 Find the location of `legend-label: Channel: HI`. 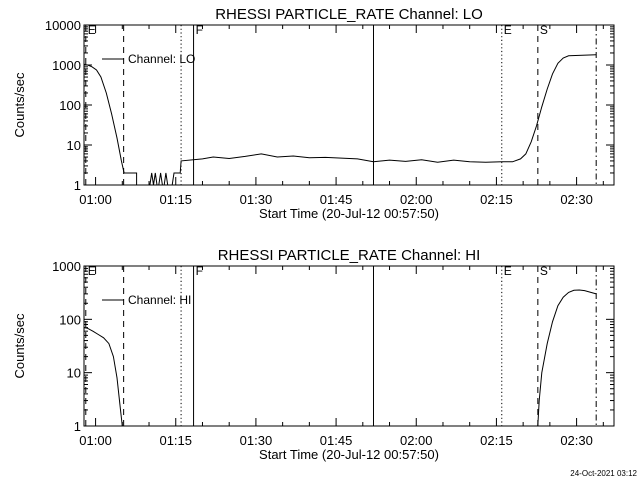

legend-label: Channel: HI is located at coordinates (159, 300).